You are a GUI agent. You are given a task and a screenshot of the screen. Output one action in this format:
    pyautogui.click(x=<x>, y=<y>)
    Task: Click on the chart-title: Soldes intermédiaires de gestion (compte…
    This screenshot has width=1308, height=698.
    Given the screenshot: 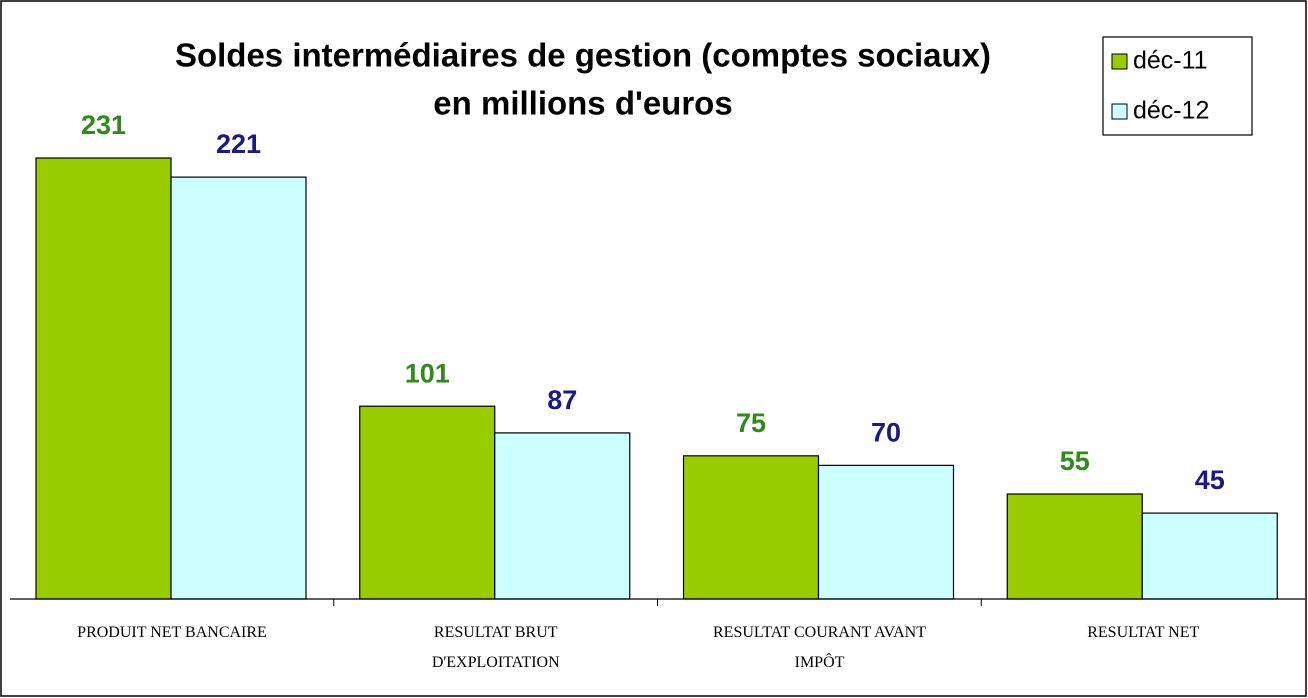 What is the action you would take?
    pyautogui.click(x=583, y=55)
    